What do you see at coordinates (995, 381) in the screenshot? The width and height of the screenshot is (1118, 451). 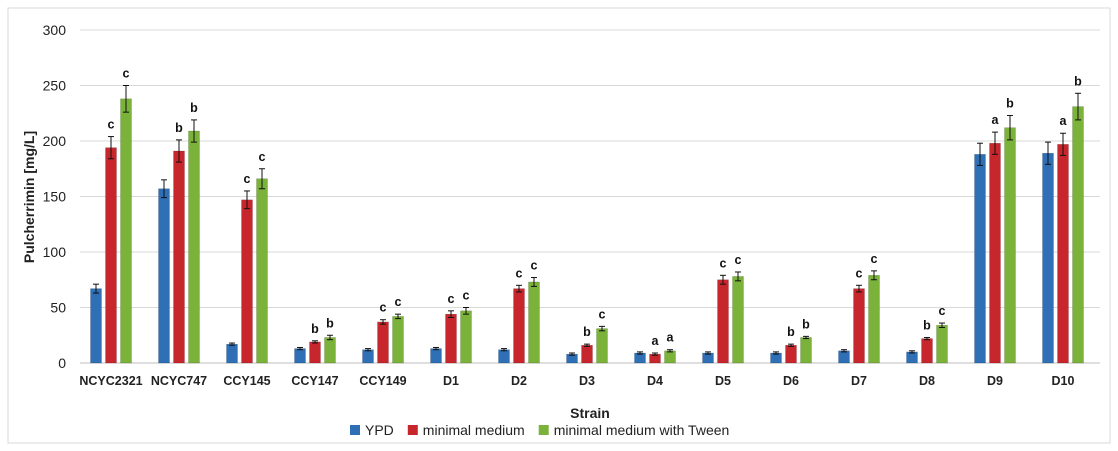 I see `x-tick-label: D9` at bounding box center [995, 381].